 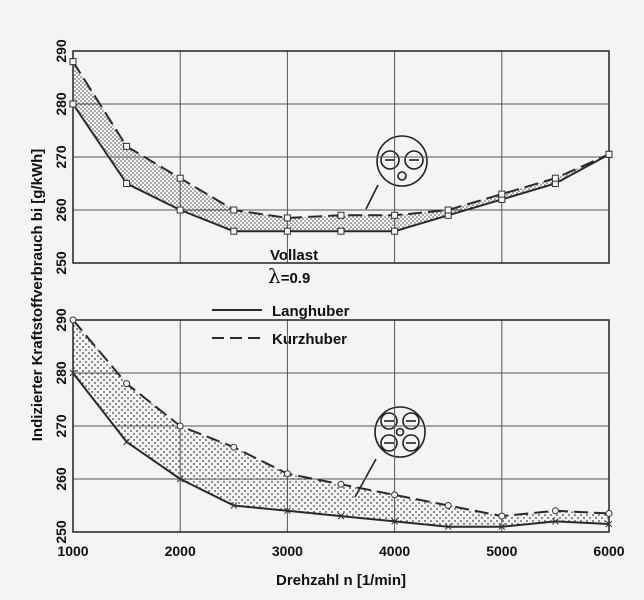 What do you see at coordinates (311, 311) in the screenshot?
I see `legend-label-langhuber: Langhuber` at bounding box center [311, 311].